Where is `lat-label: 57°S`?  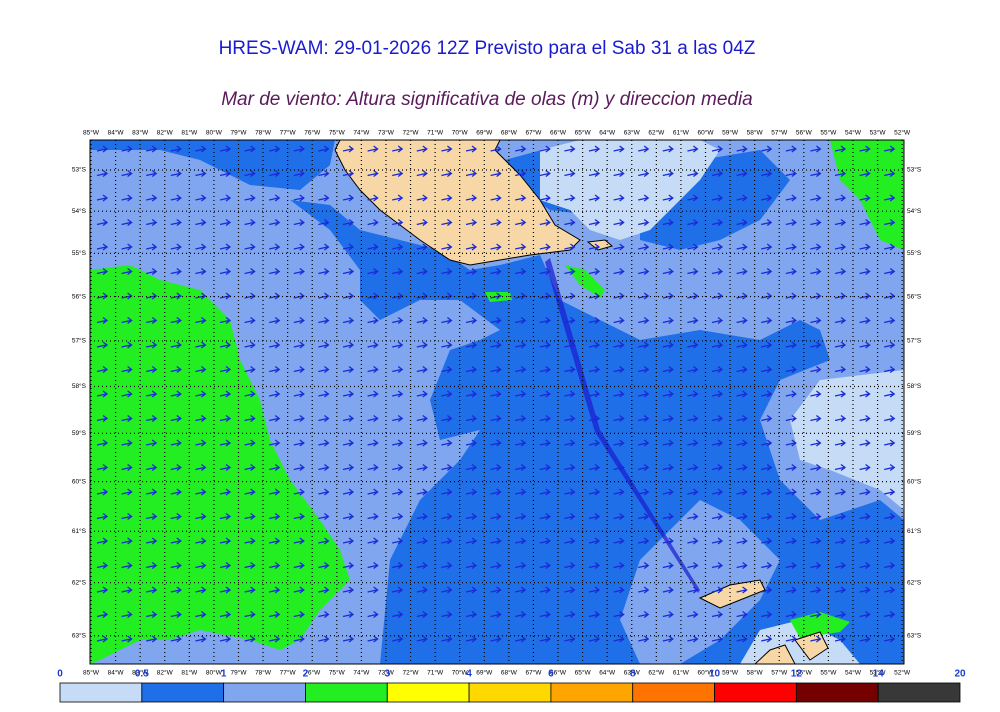 lat-label: 57°S is located at coordinates (79, 341).